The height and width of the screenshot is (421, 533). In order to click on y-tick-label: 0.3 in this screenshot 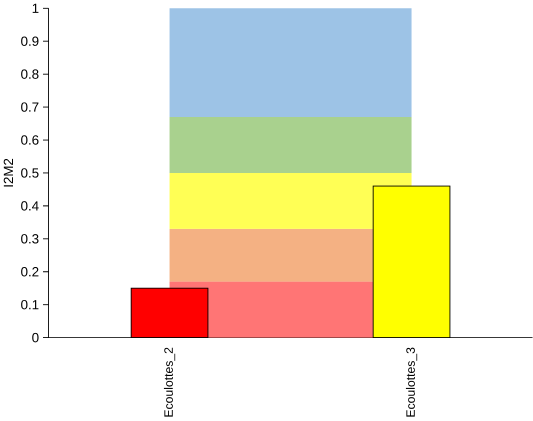, I will do `click(30, 239)`.